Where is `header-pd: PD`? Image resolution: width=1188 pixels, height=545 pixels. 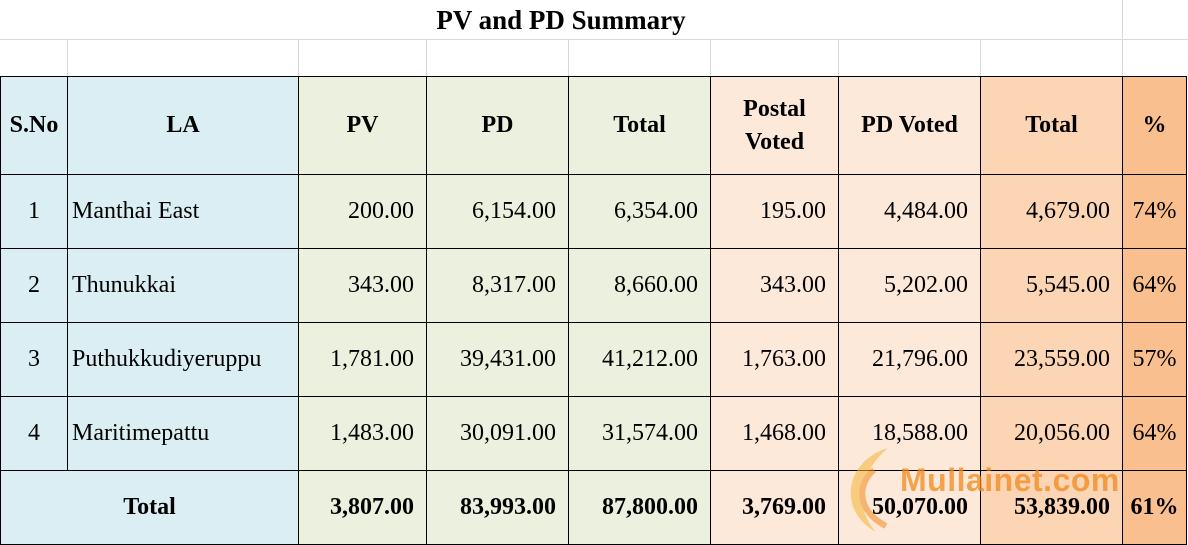 header-pd: PD is located at coordinates (497, 125).